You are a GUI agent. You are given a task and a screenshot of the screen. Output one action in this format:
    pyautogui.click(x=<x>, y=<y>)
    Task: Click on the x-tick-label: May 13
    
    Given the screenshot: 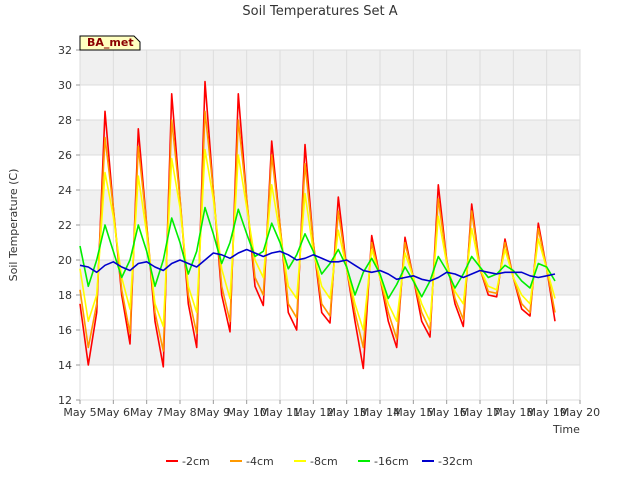 What is the action you would take?
    pyautogui.click(x=347, y=412)
    